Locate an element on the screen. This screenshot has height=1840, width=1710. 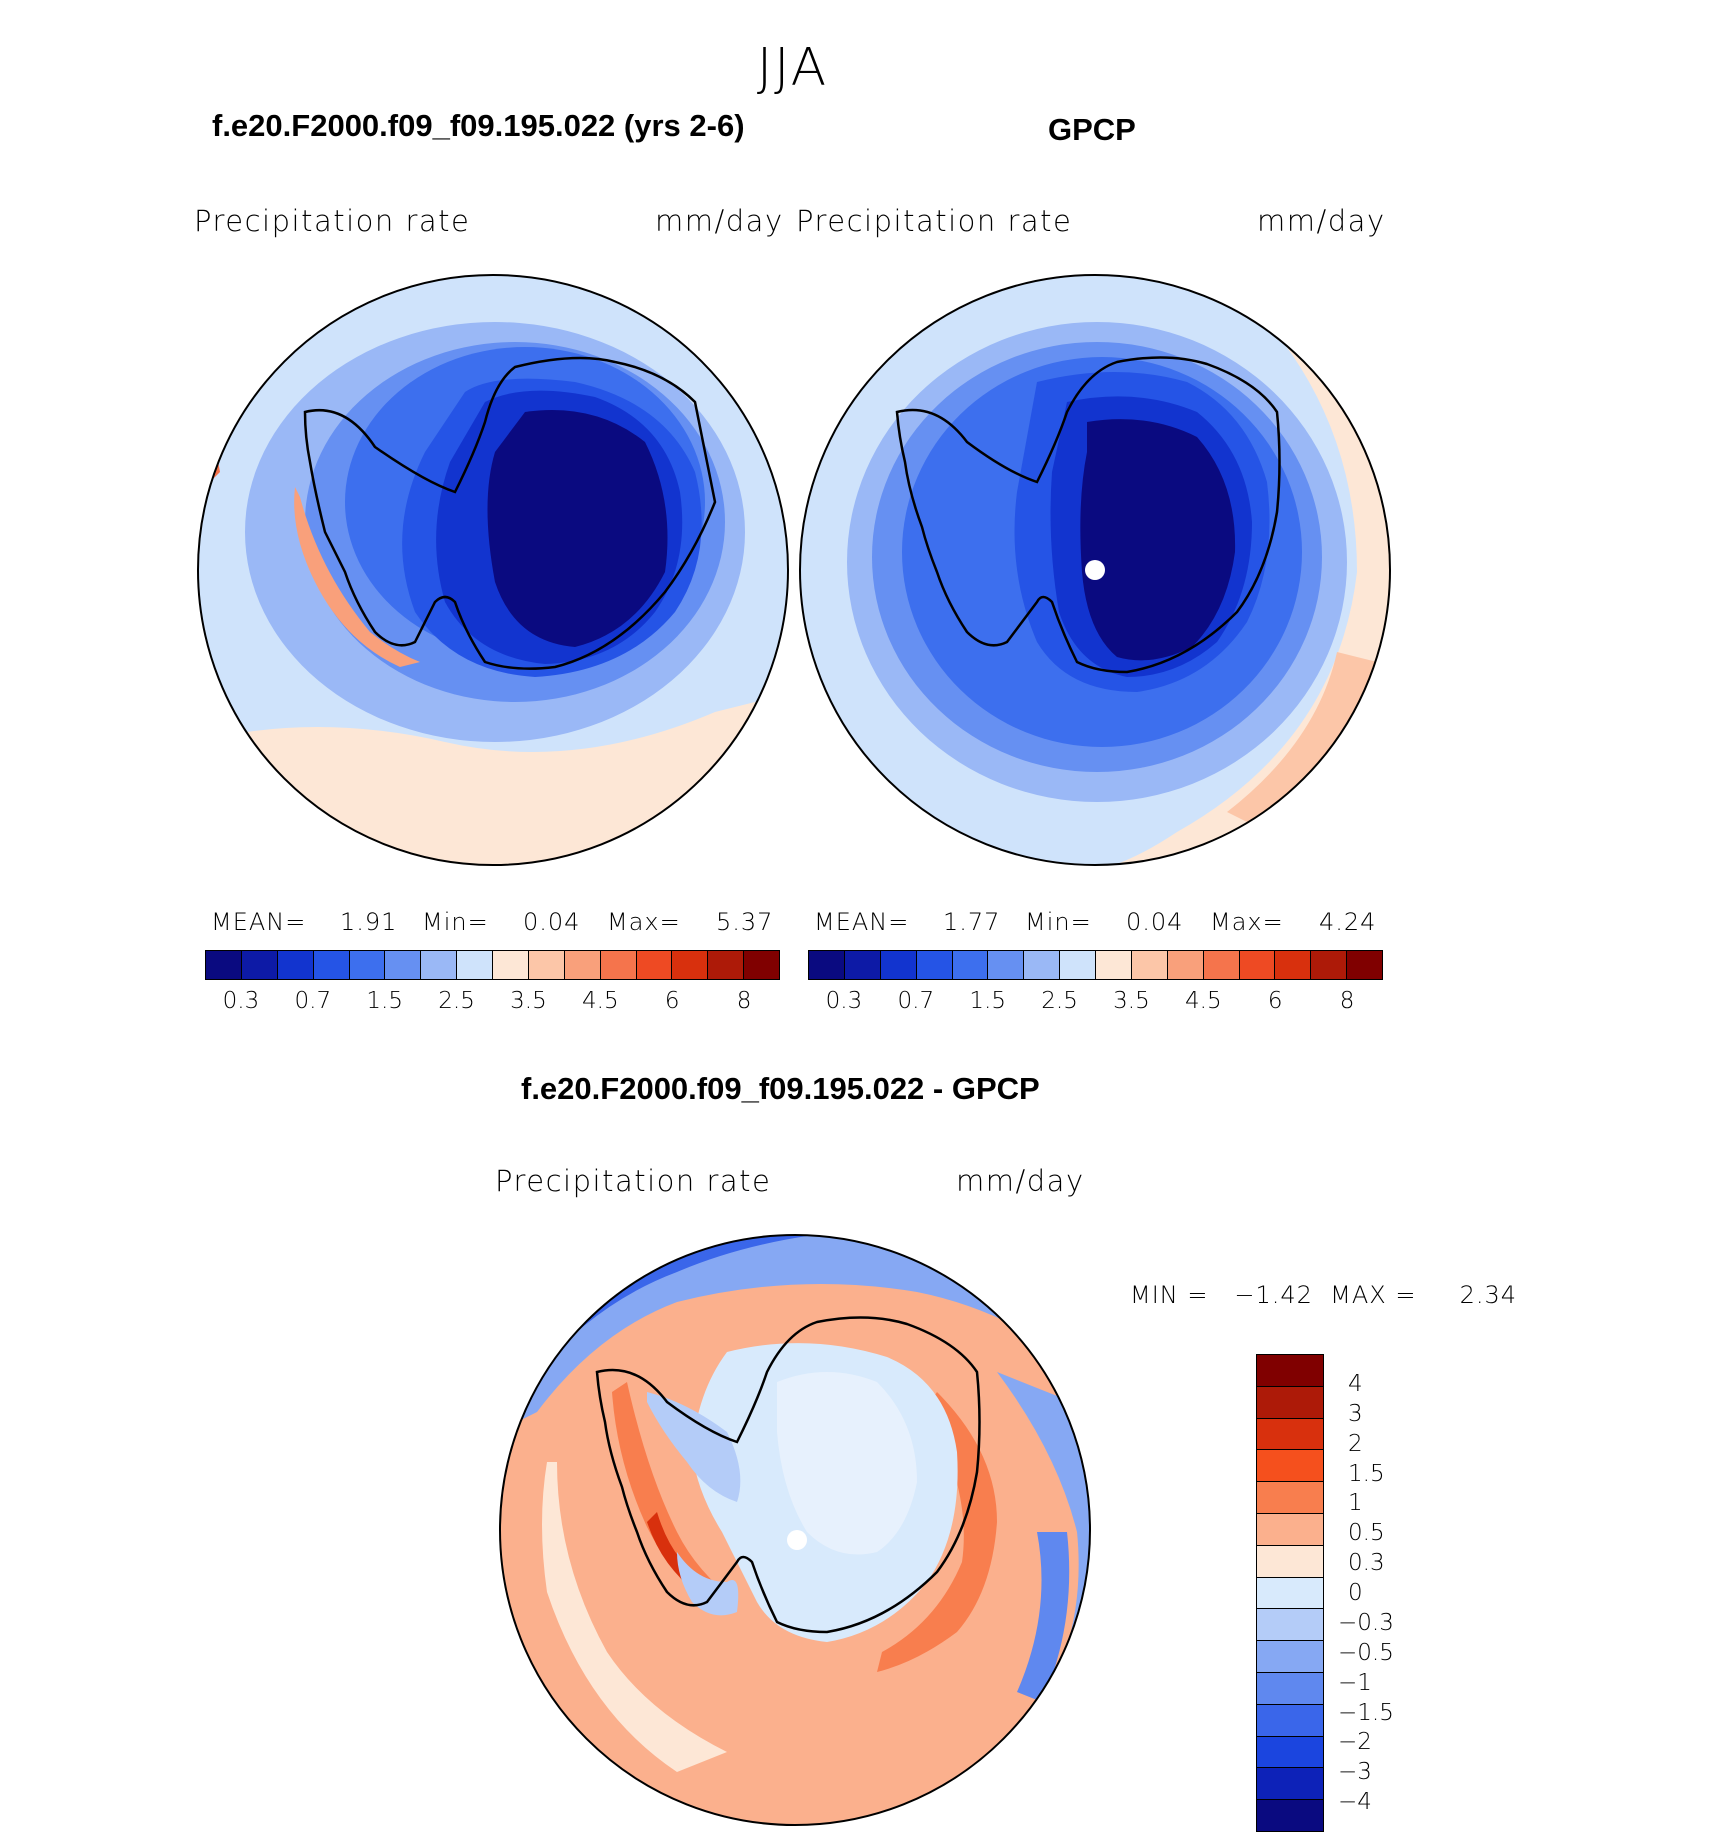
diff-panel-title: f.e20.F2000.f09_f09.195.022 - GPCP is located at coordinates (780, 1088).